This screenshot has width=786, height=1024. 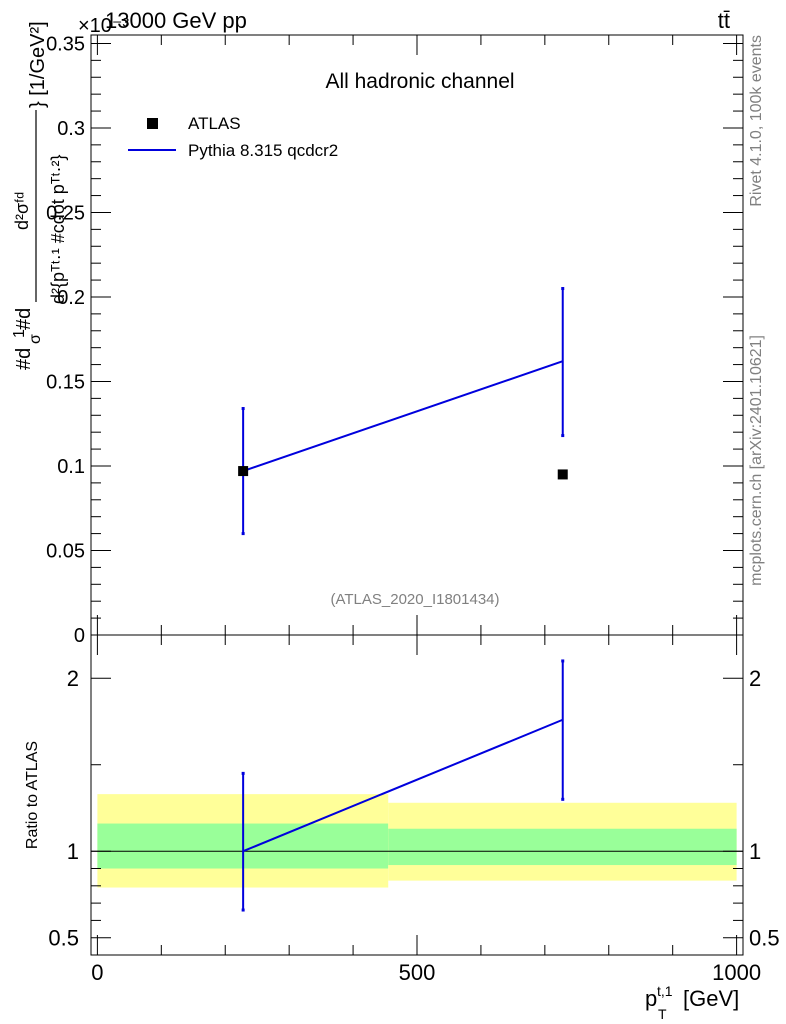 I want to click on main-marks, so click(x=403, y=411).